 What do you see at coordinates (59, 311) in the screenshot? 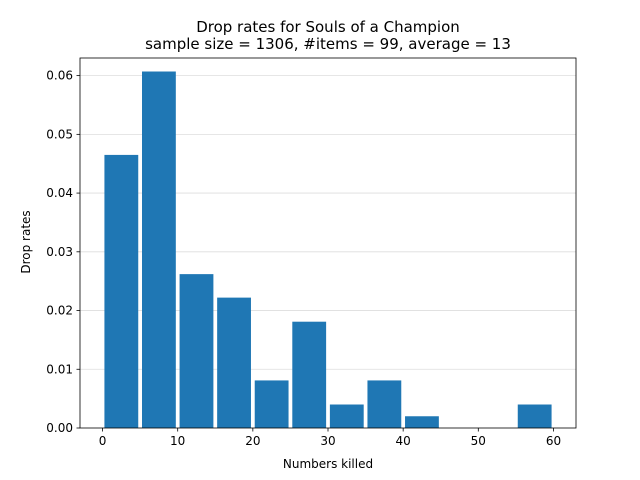
I see `y-tick-label: 0.02` at bounding box center [59, 311].